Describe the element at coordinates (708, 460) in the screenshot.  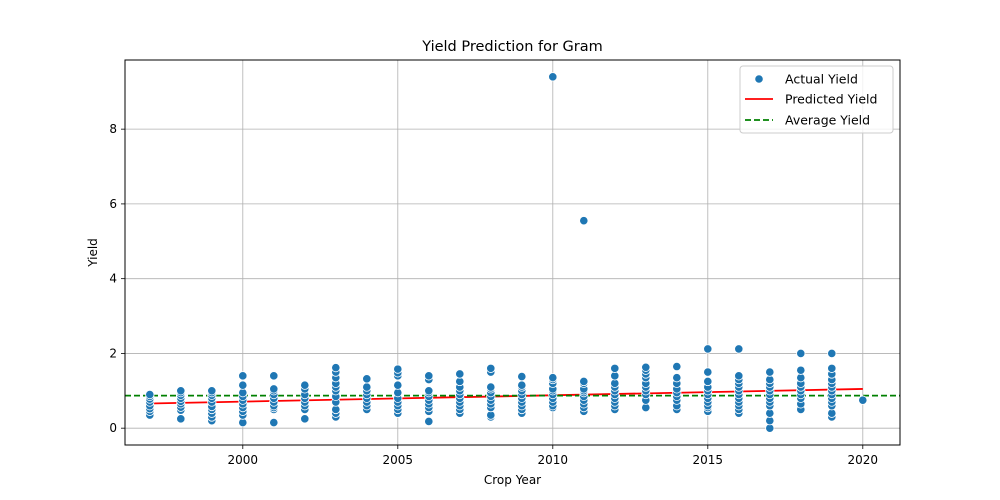
I see `x-tick-label: 2015` at that location.